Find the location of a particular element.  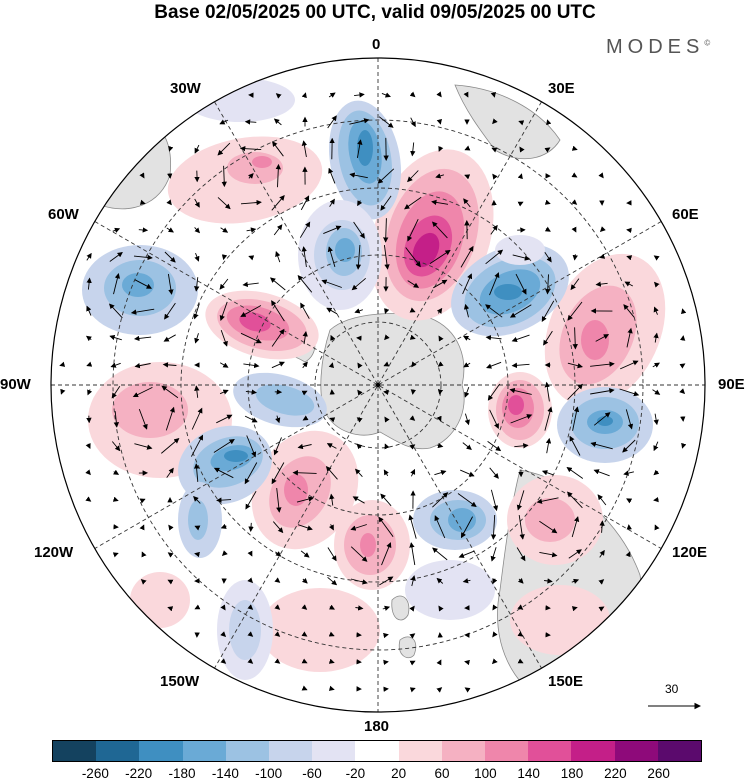

colorbar-tick-label: -140 is located at coordinates (225, 773).